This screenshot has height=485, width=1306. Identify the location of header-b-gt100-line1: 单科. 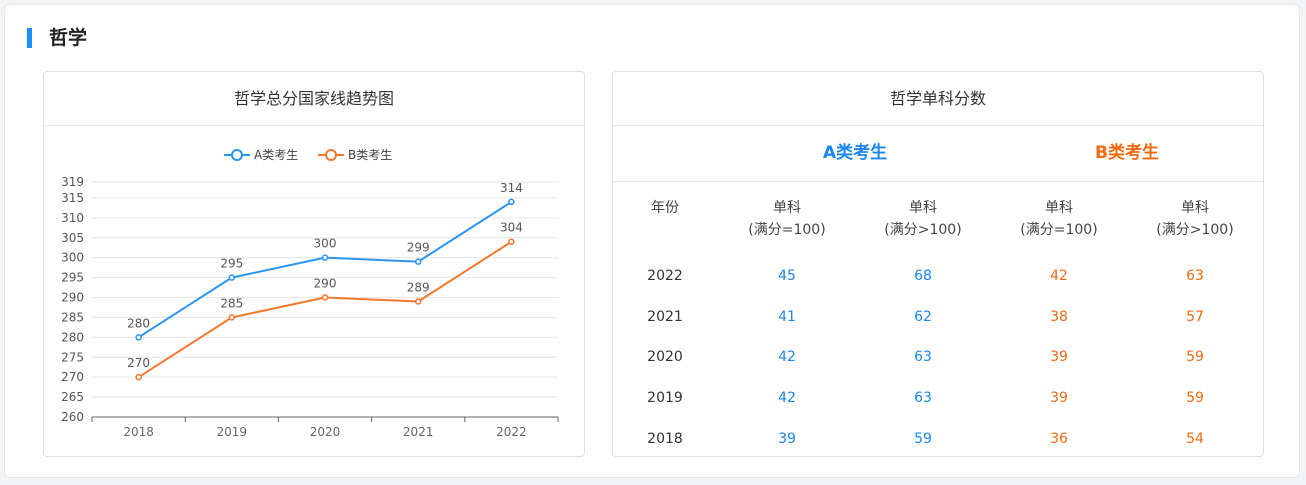
(1195, 208).